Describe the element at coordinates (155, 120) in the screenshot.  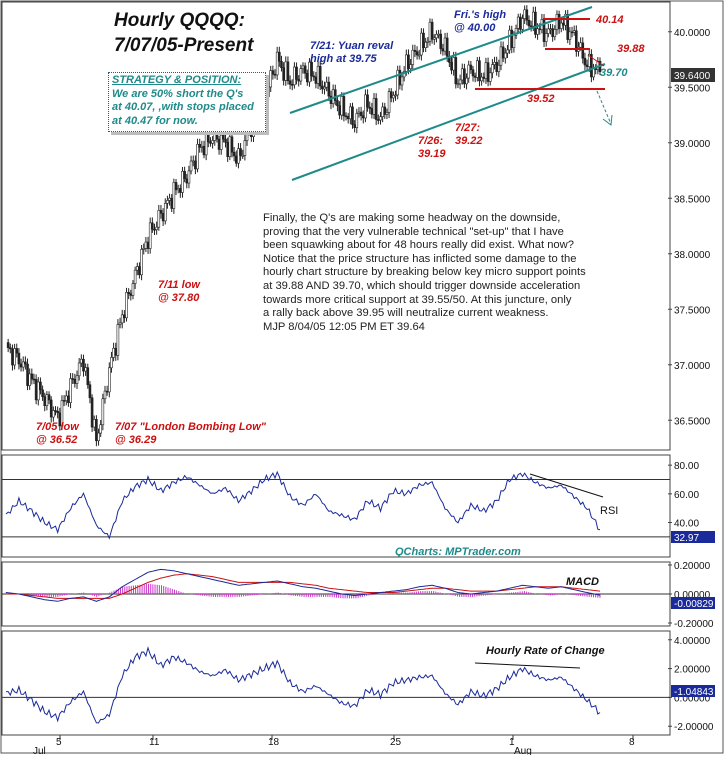
I see `strategy-line: at 40.47 for now.` at that location.